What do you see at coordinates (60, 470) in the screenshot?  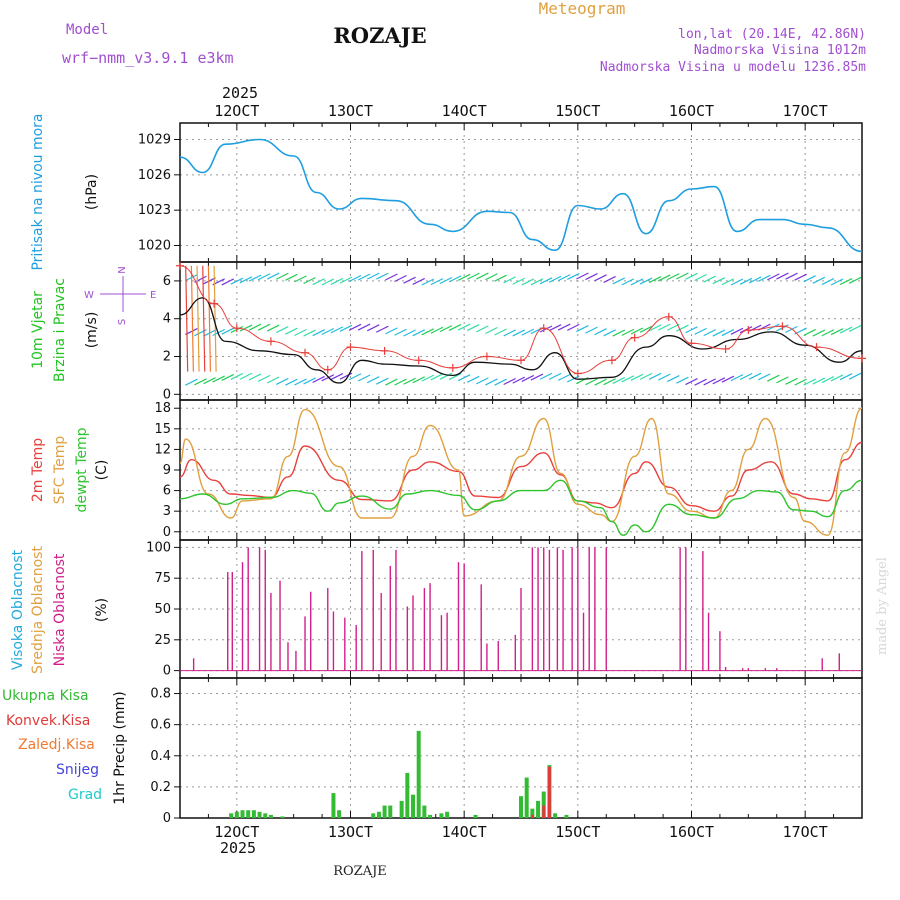 I see `sfc-label: SFC Temp` at bounding box center [60, 470].